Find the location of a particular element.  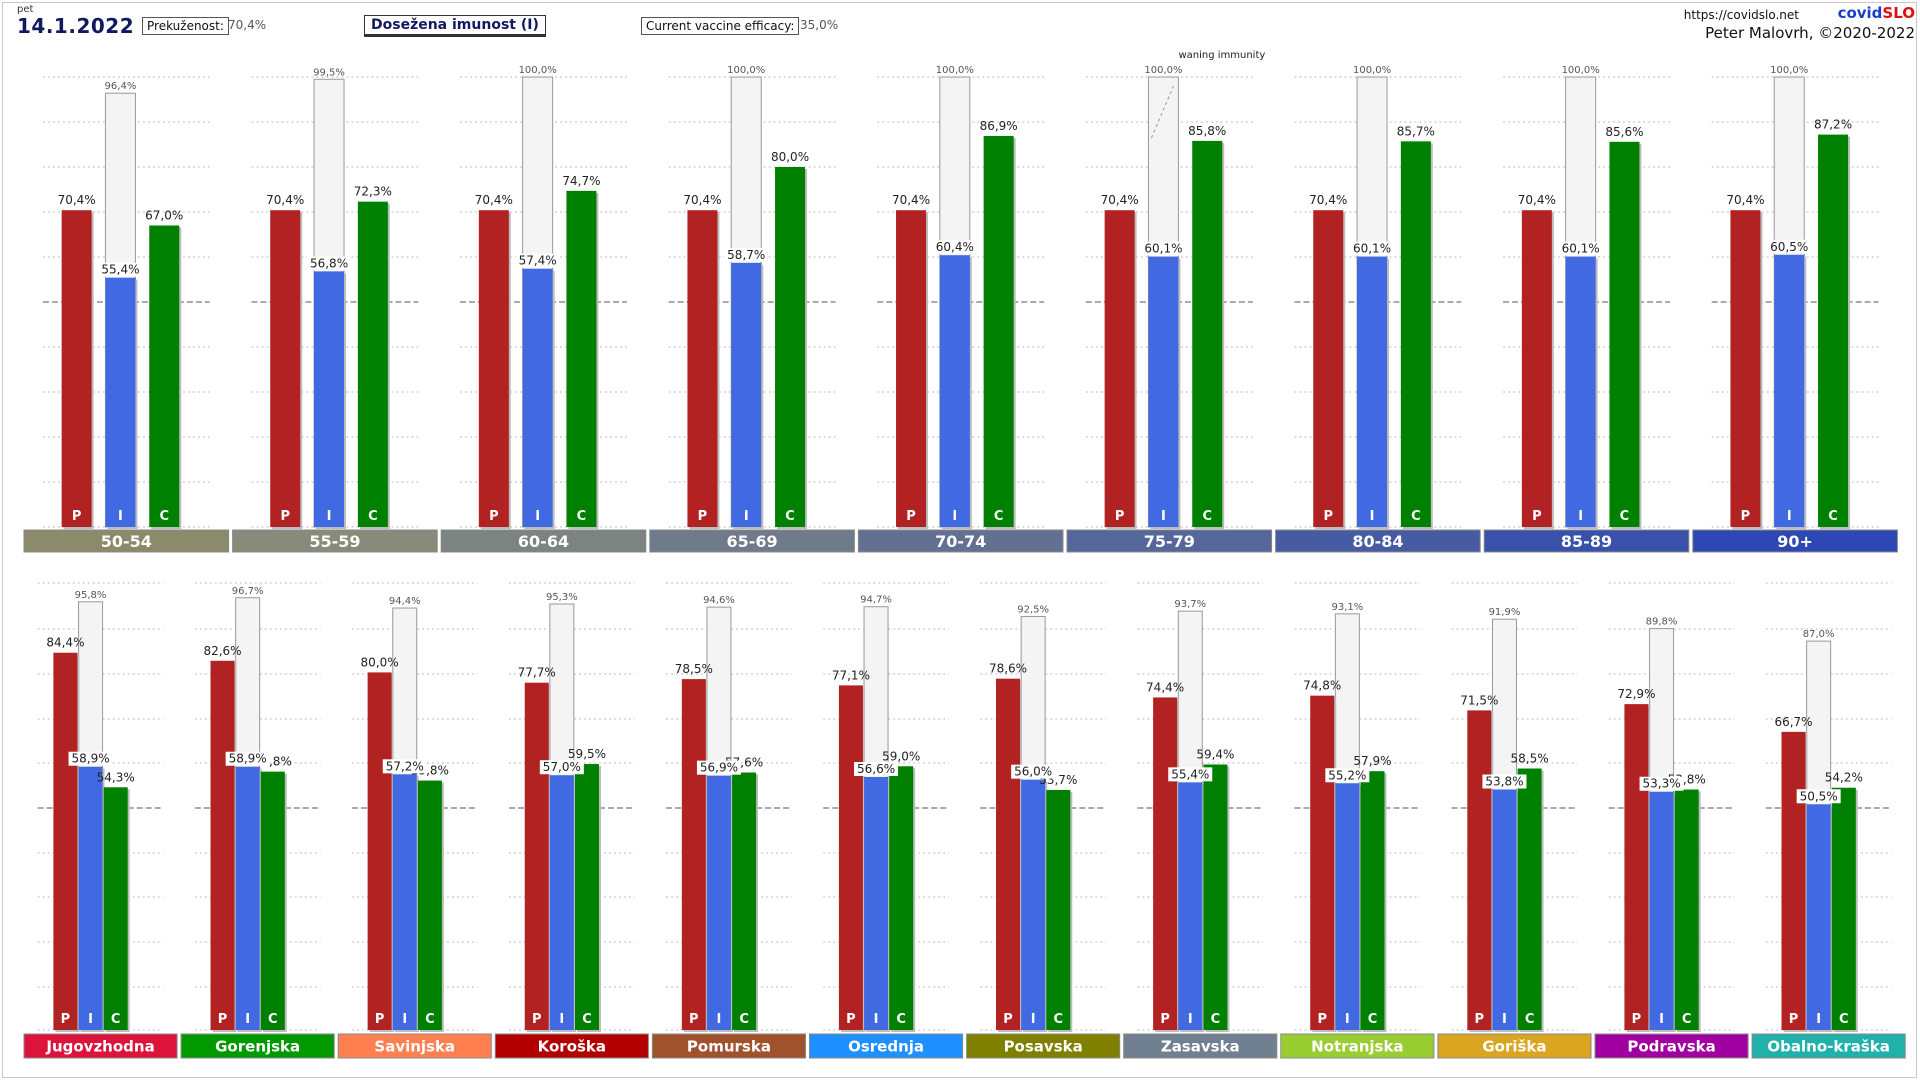

value-label-i: 55,4% is located at coordinates (1190, 774).